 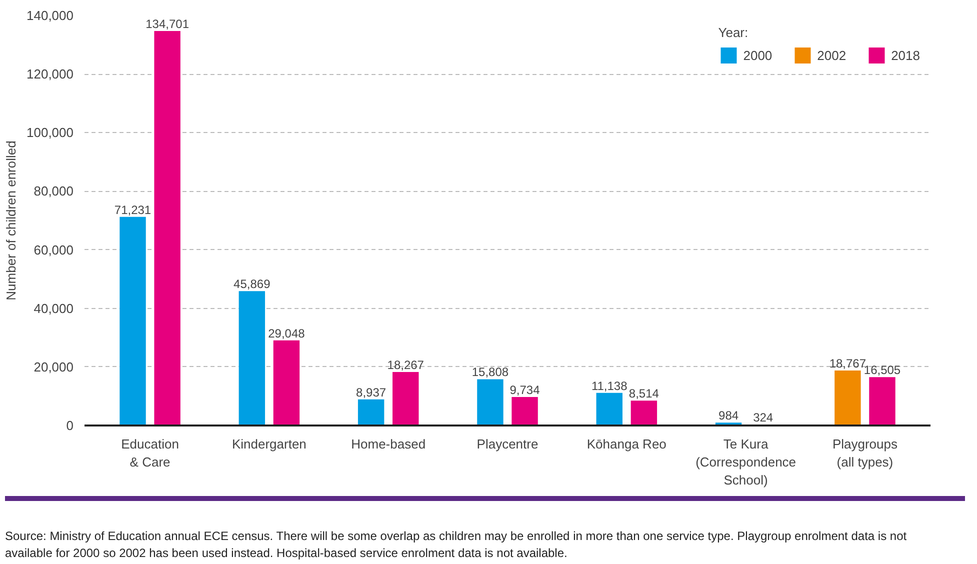 I want to click on data-label: 45,869, so click(x=252, y=284).